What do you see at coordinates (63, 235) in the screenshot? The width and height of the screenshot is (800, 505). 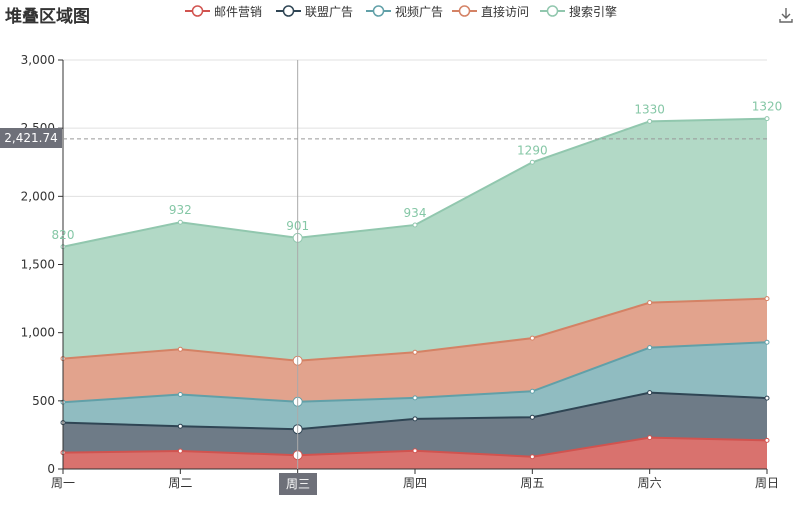 I see `data-label: 820` at bounding box center [63, 235].